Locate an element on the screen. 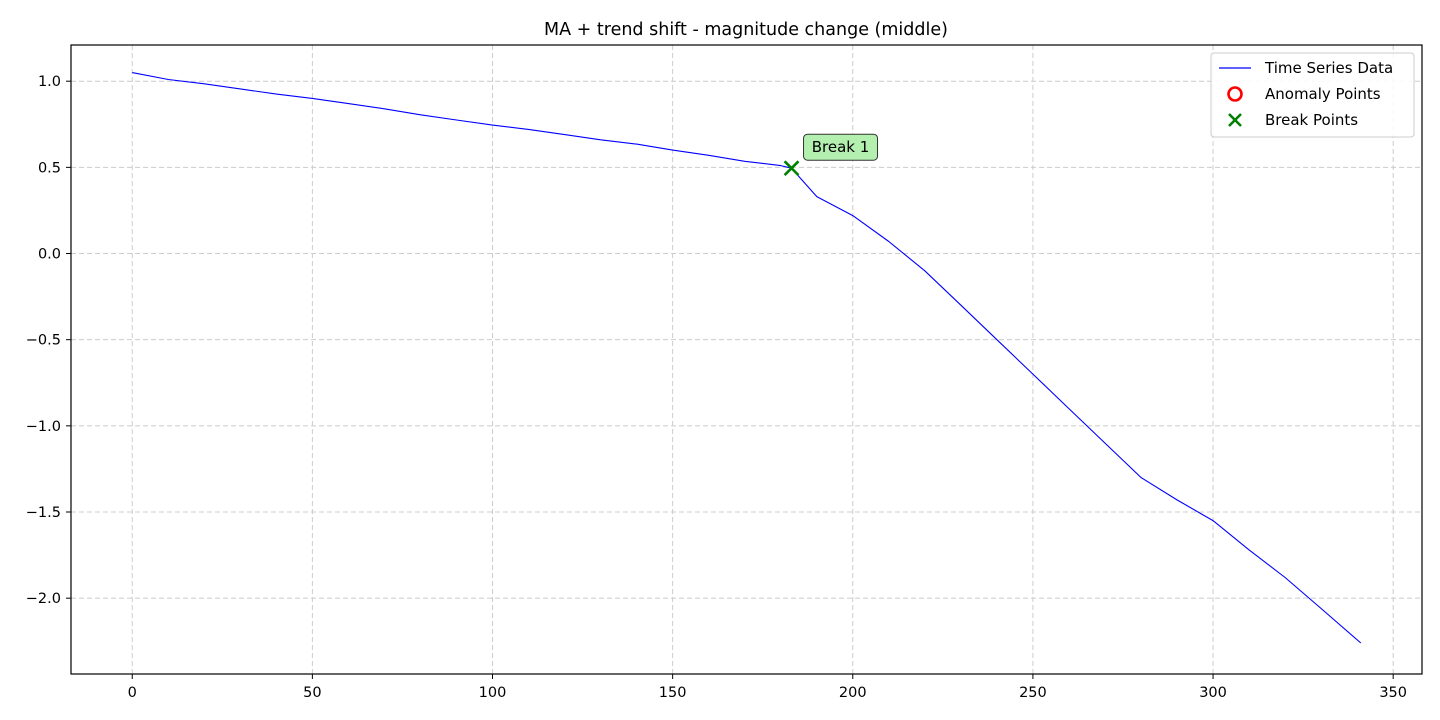 This screenshot has width=1440, height=720. x-tick-label: 150 is located at coordinates (673, 693).